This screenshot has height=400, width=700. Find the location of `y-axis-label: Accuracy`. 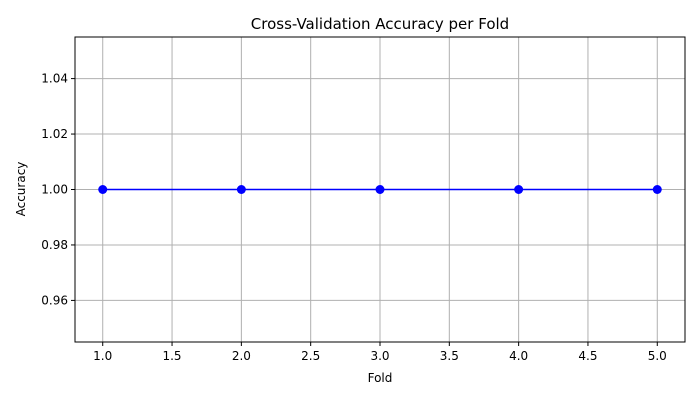

y-axis-label: Accuracy is located at coordinates (21, 189).